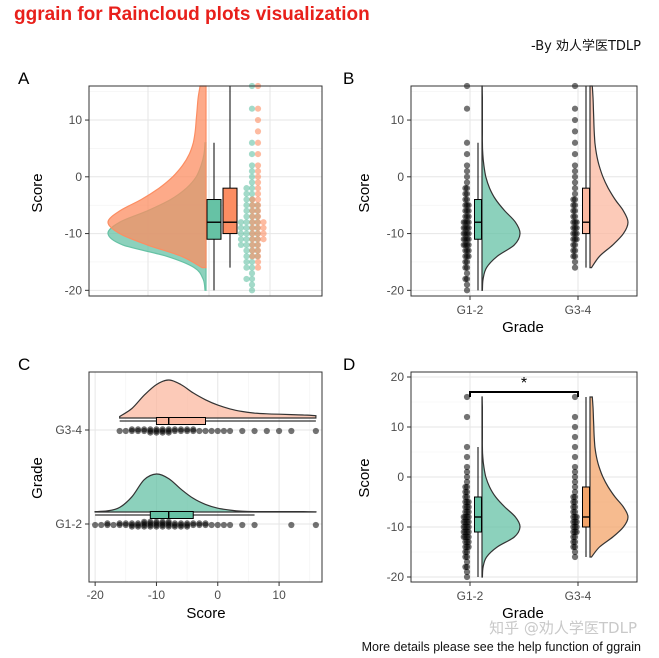 This screenshot has width=659, height=658. What do you see at coordinates (501, 487) in the screenshot?
I see `panel-d-cloud-g12` at bounding box center [501, 487].